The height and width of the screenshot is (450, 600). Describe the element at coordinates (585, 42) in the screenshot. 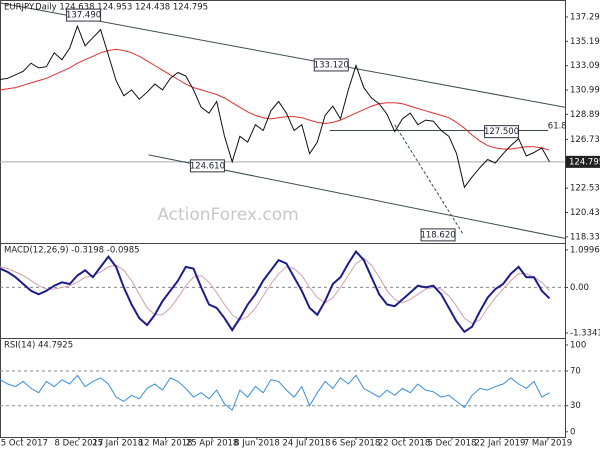

I see `y-tick-label: 135.190` at that location.